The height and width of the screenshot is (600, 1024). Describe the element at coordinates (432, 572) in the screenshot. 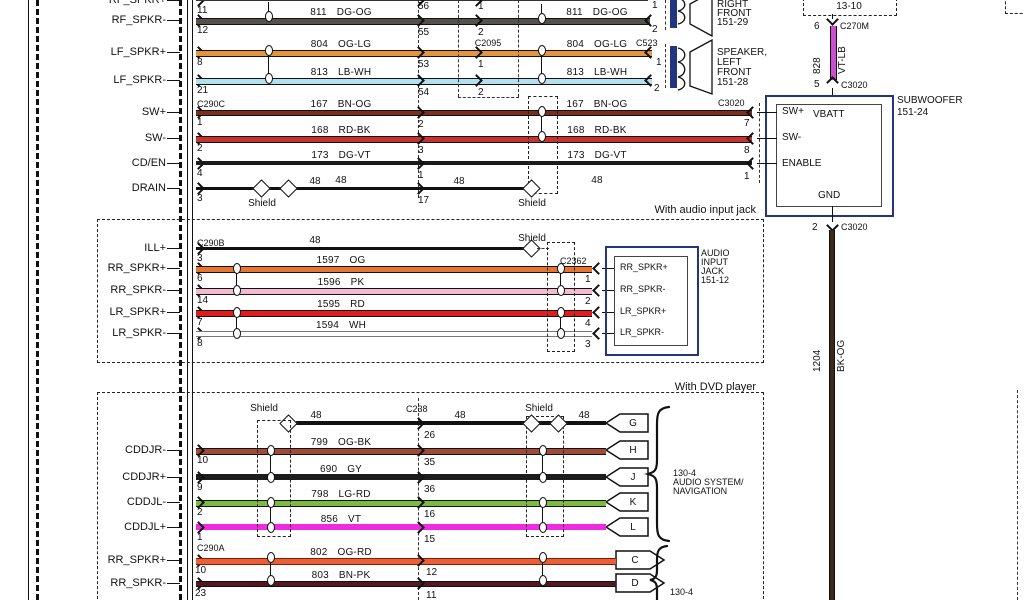

I see `pin-number: 12` at that location.